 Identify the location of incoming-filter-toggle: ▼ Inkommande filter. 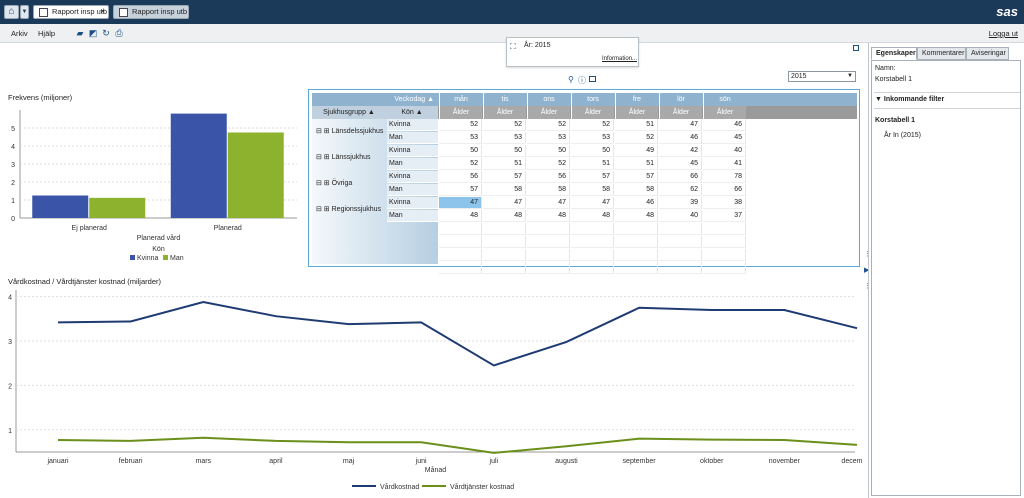
(910, 99).